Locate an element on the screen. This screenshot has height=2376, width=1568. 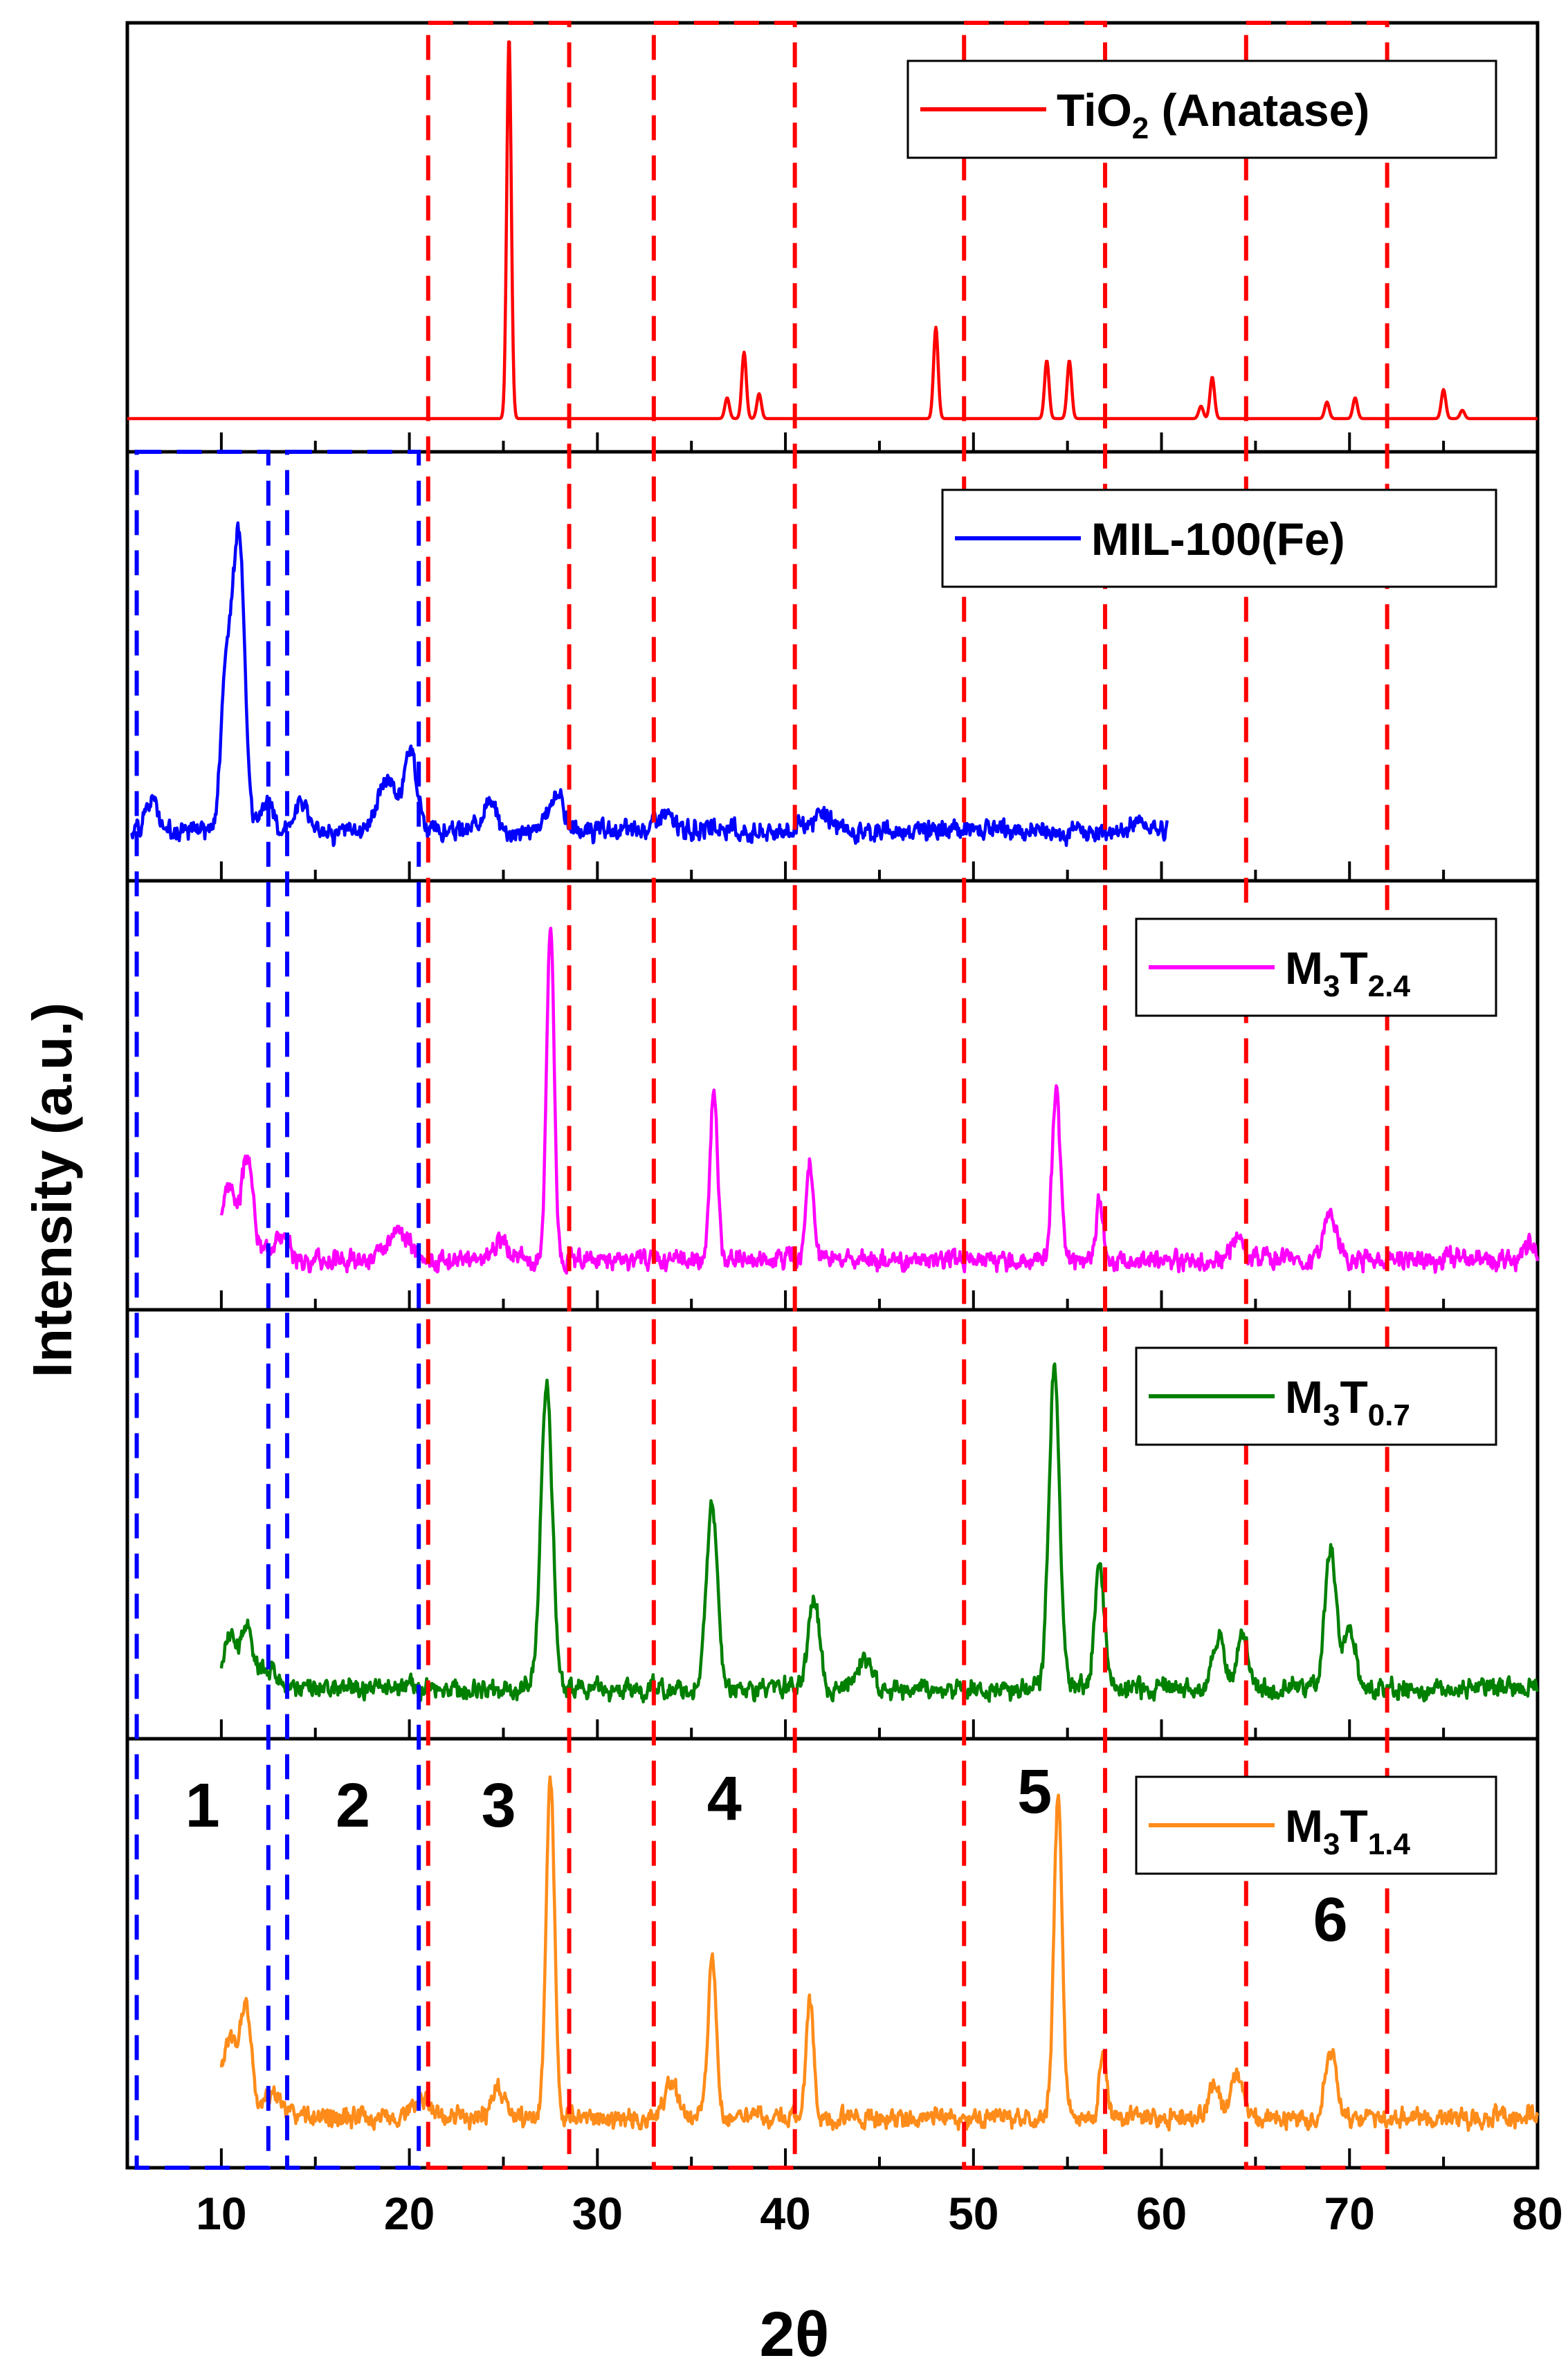
legend-label: M3T2.4 is located at coordinates (1347, 972).